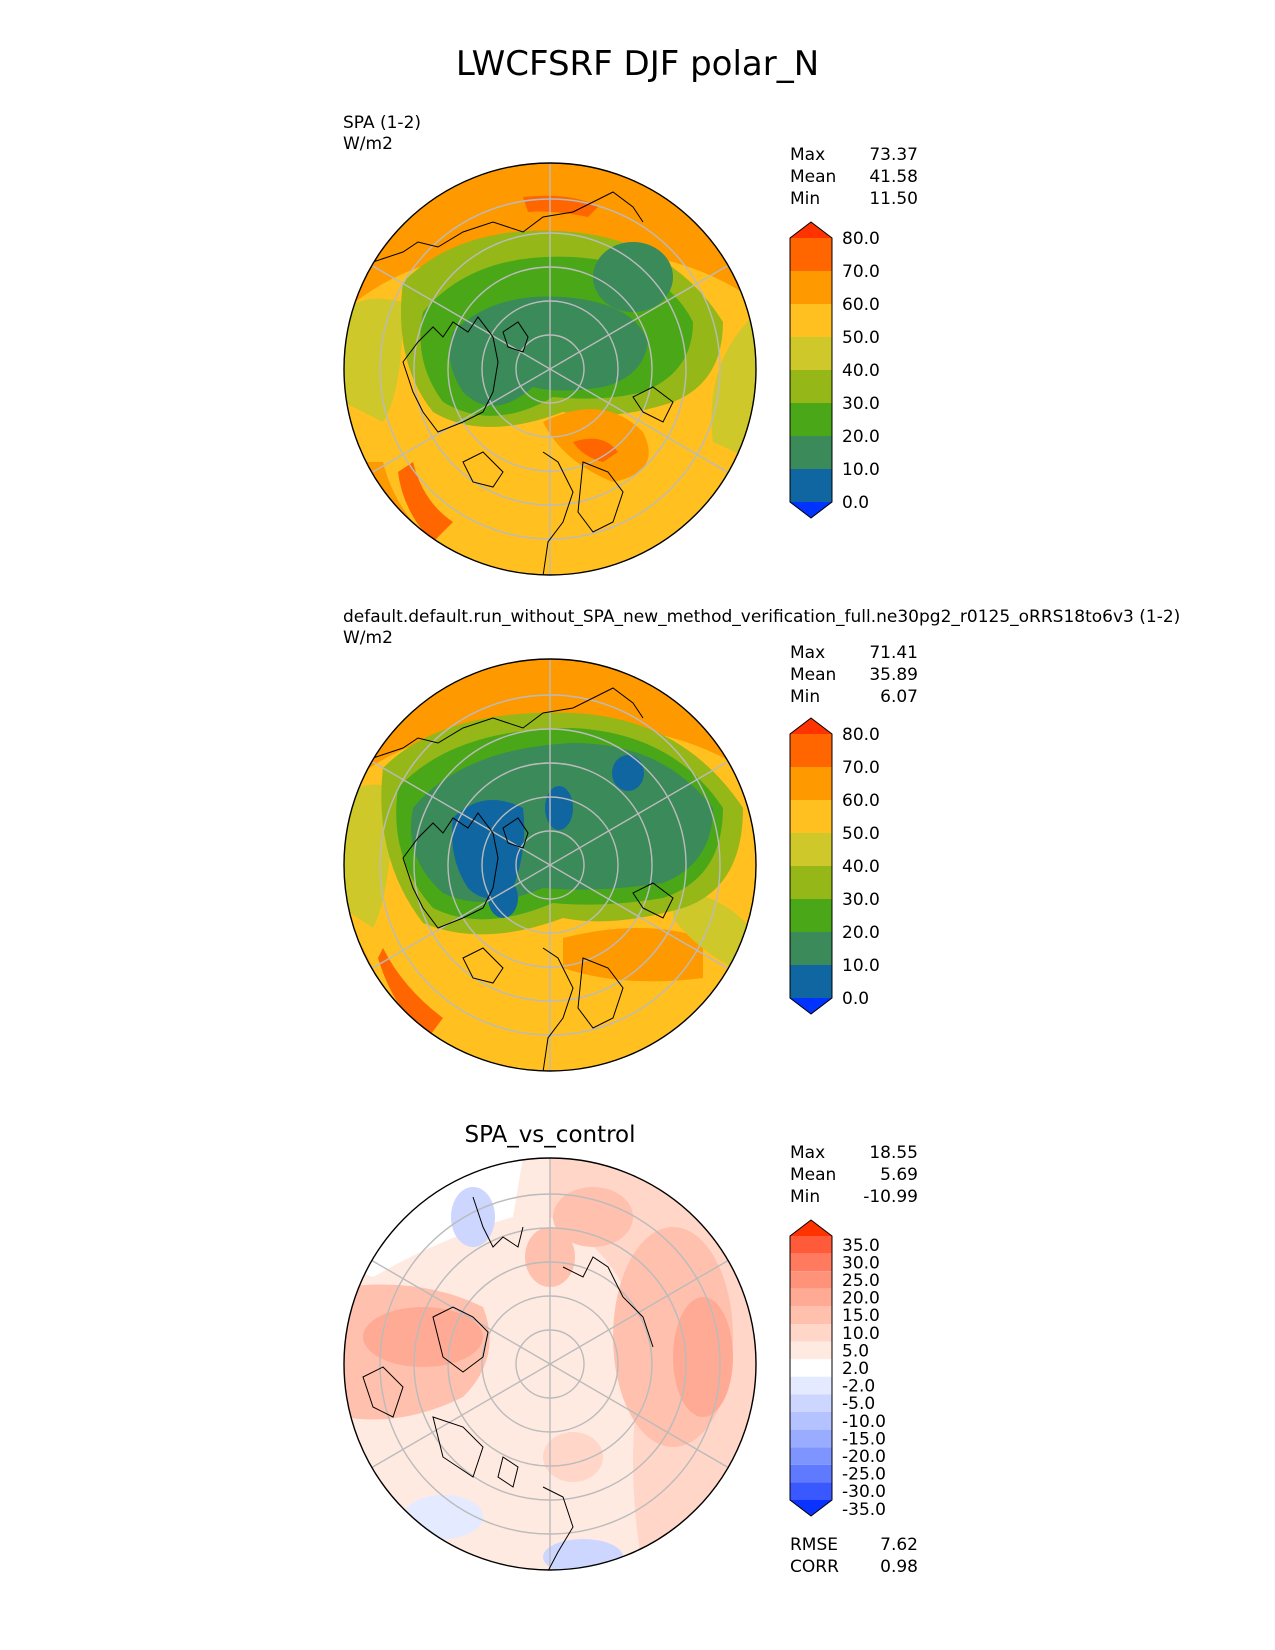 The width and height of the screenshot is (1275, 1650). What do you see at coordinates (858, 1387) in the screenshot?
I see `colorbar-tick-label: -2.0` at bounding box center [858, 1387].